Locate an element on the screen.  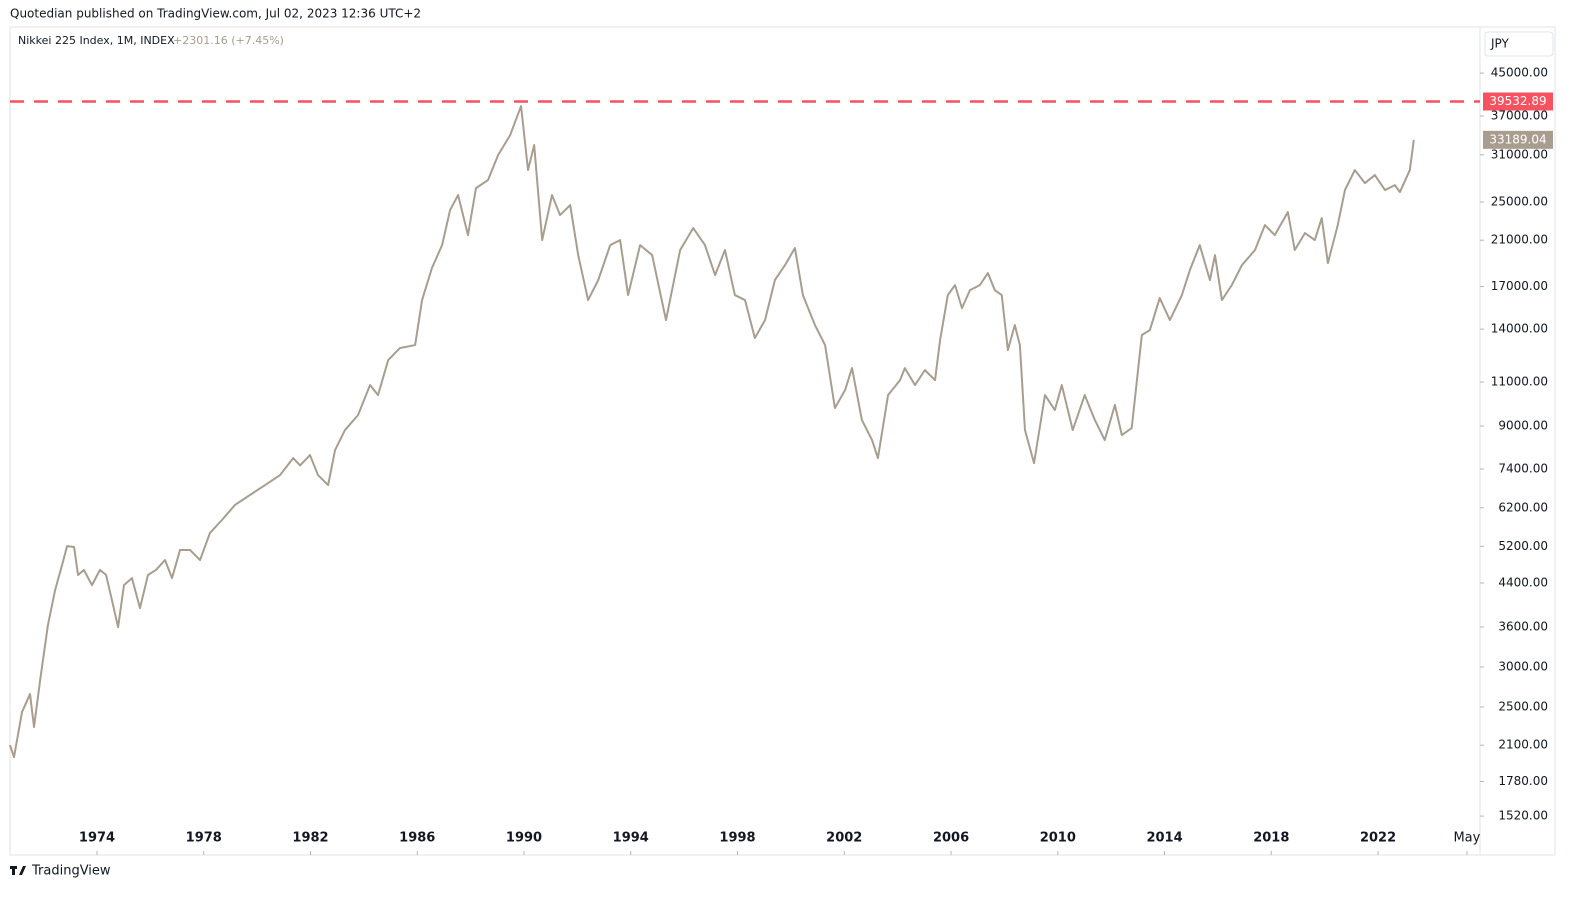
y-tick-label: 9000.00 is located at coordinates (1523, 426).